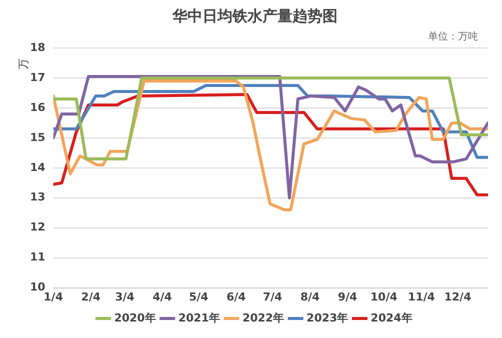 The width and height of the screenshot is (502, 338). What do you see at coordinates (38, 137) in the screenshot?
I see `y-tick-label: 15` at bounding box center [38, 137].